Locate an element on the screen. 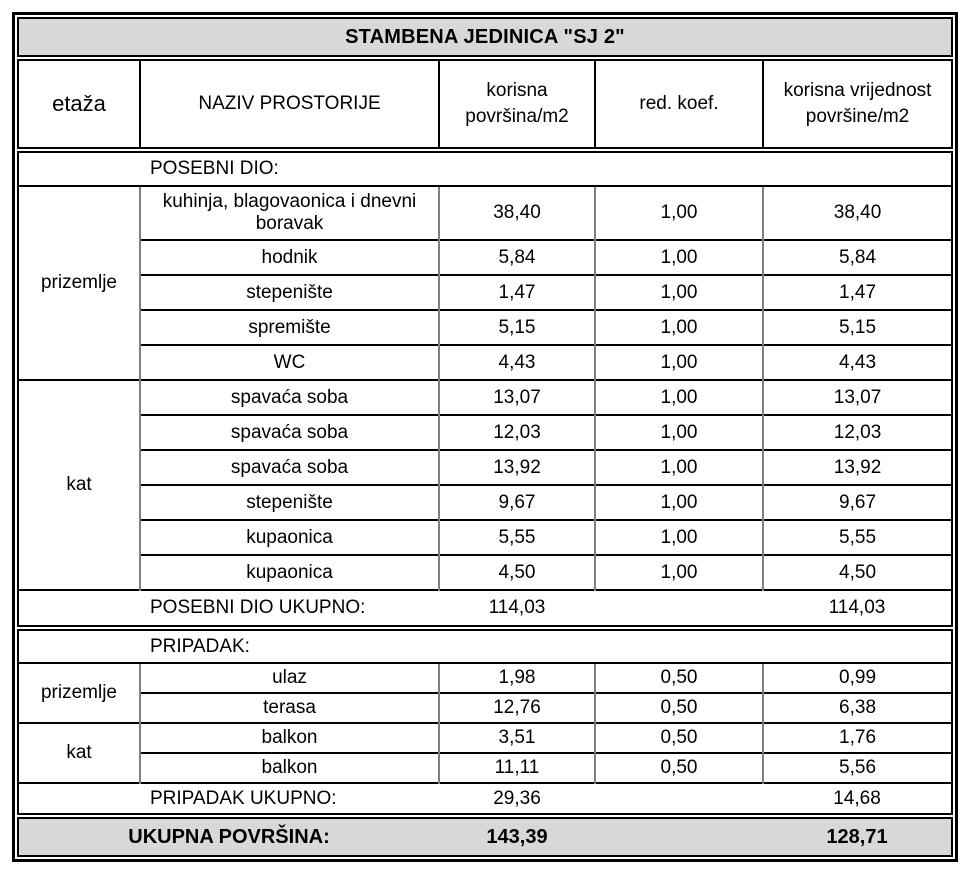 The width and height of the screenshot is (970, 882). table-row: hodnik 5,84 1,00 5,84 is located at coordinates (485, 257).